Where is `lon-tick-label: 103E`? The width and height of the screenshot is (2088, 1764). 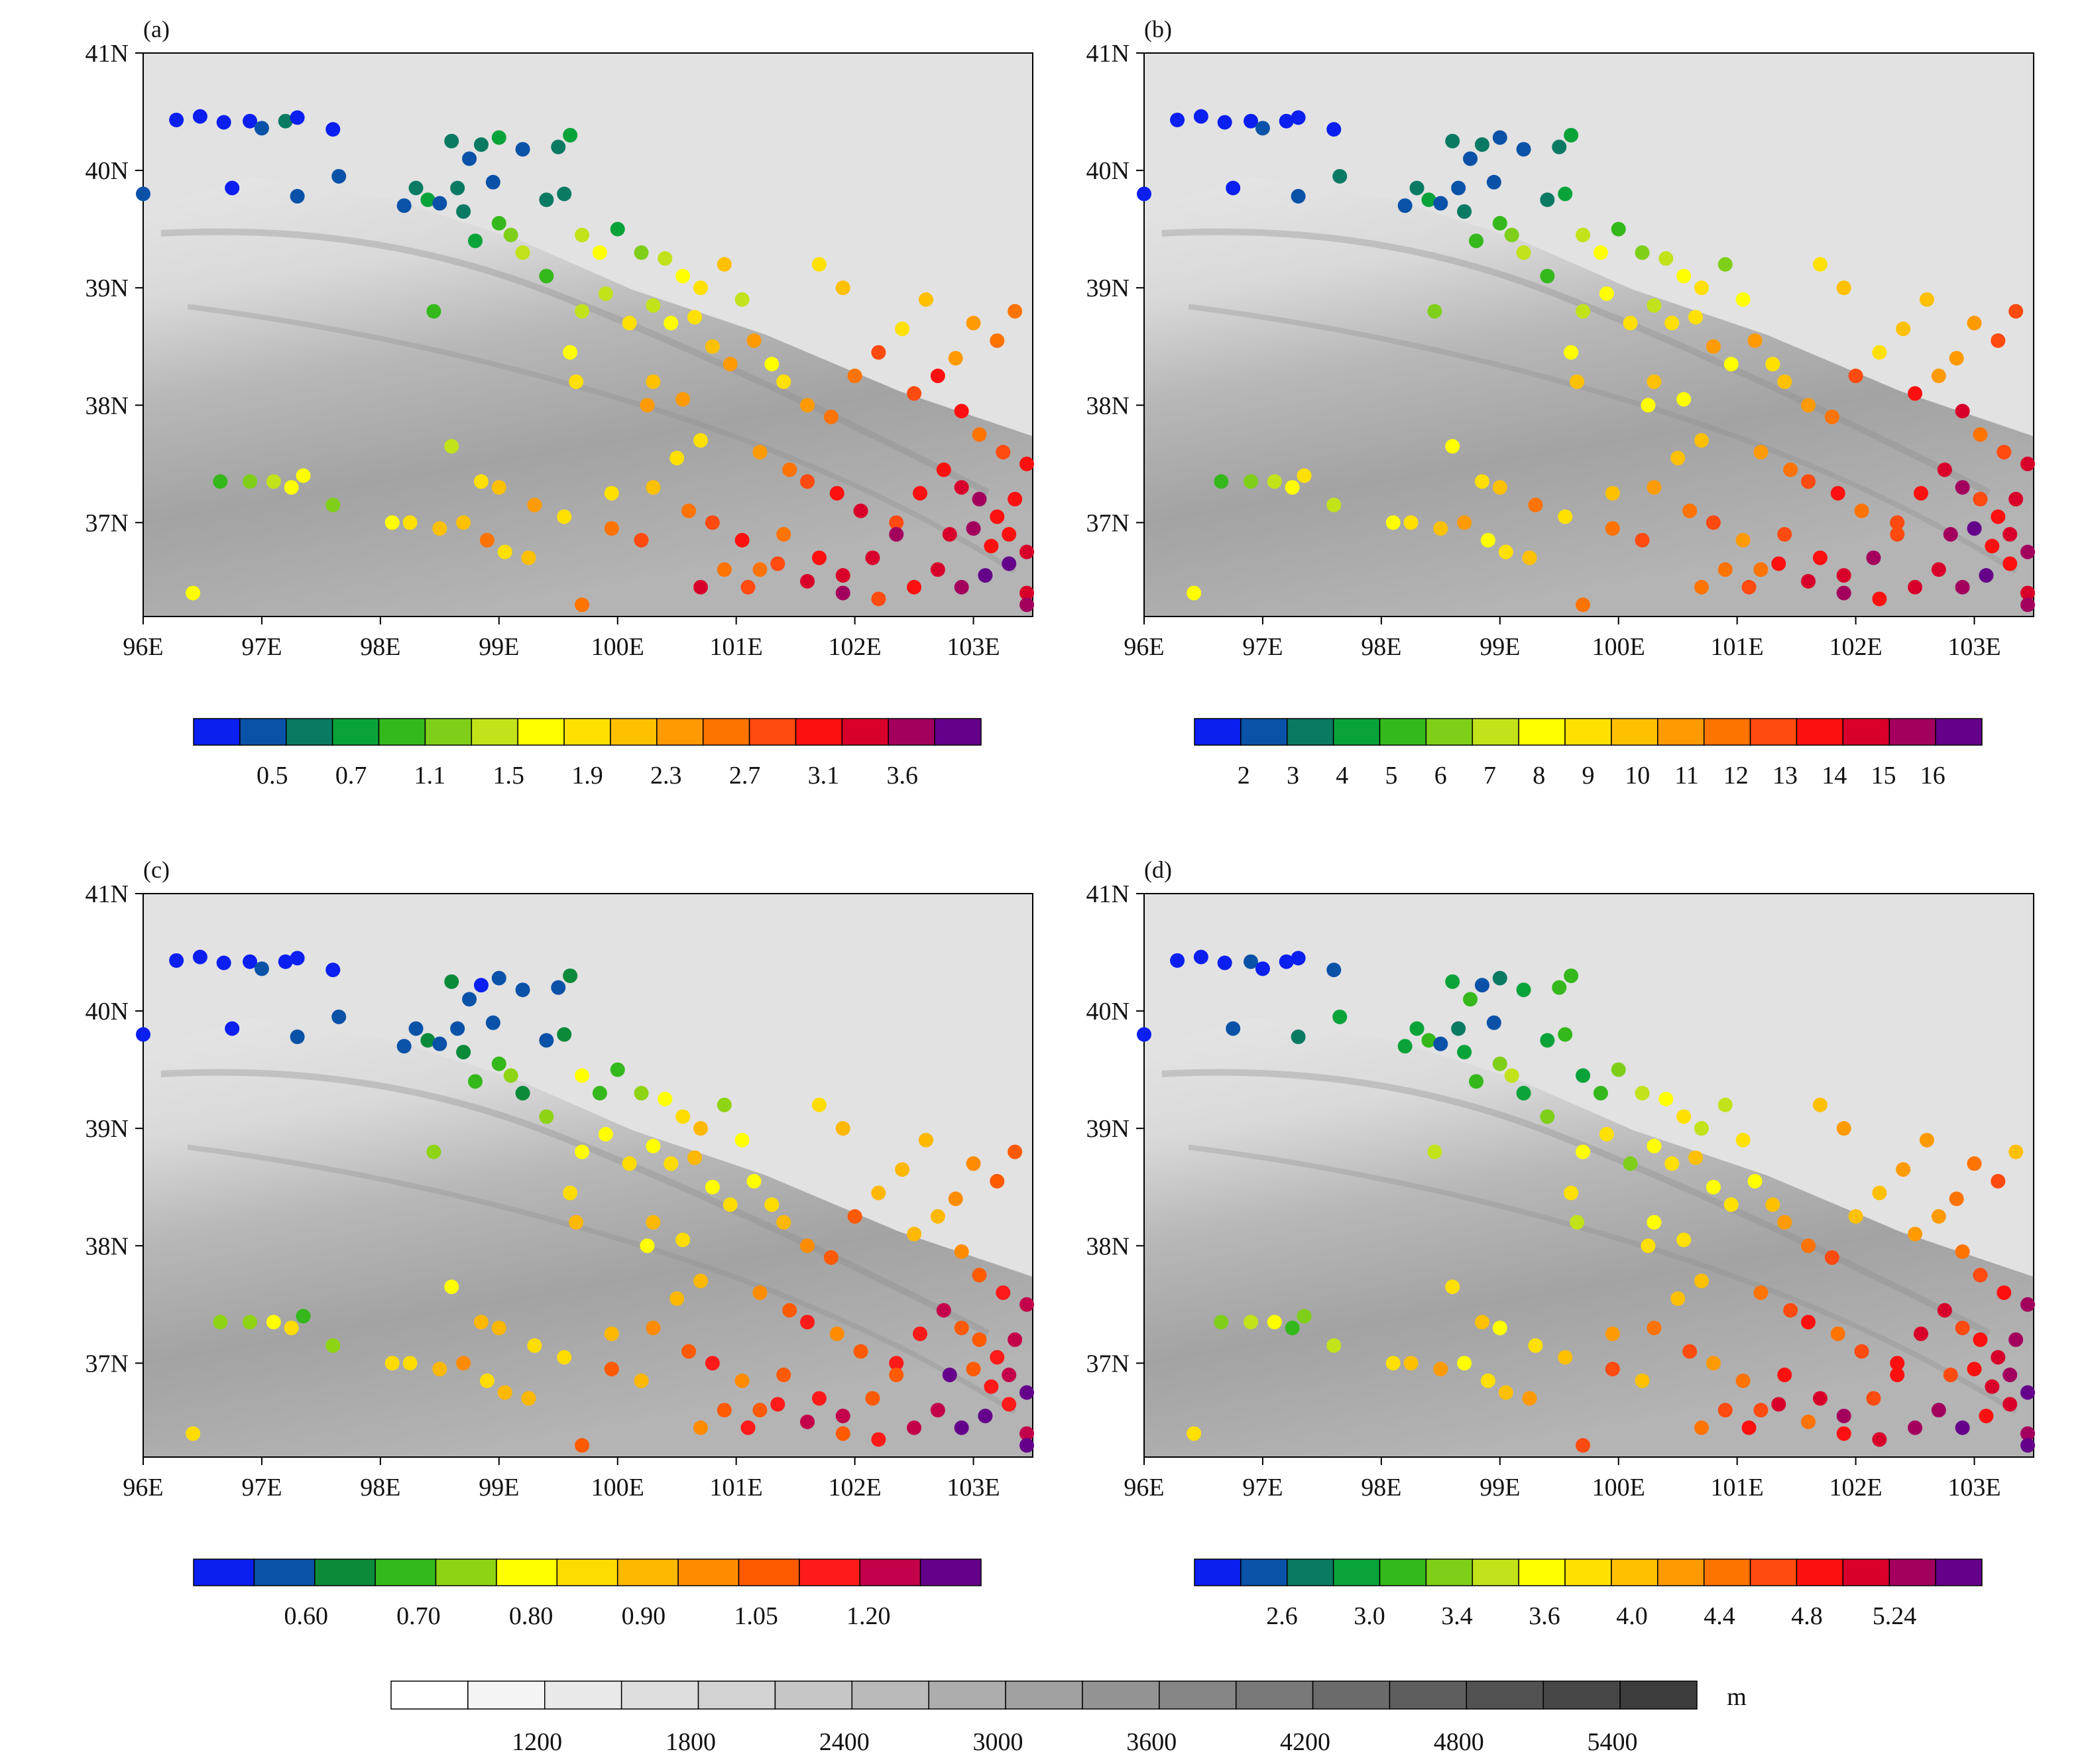
lon-tick-label: 103E is located at coordinates (973, 647).